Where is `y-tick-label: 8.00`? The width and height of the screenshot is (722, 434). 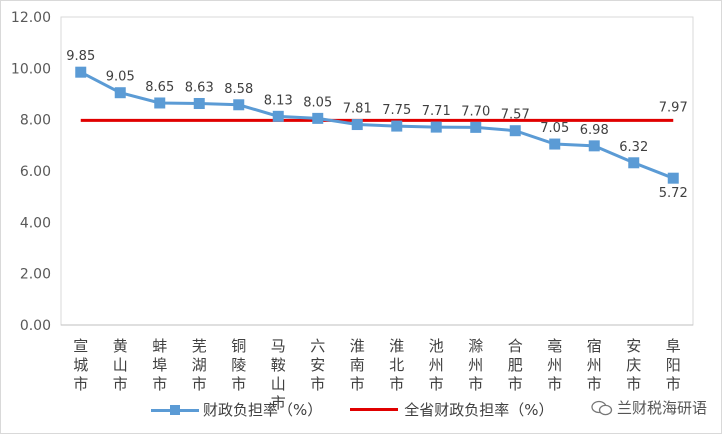
y-tick-label: 8.00 is located at coordinates (35, 121).